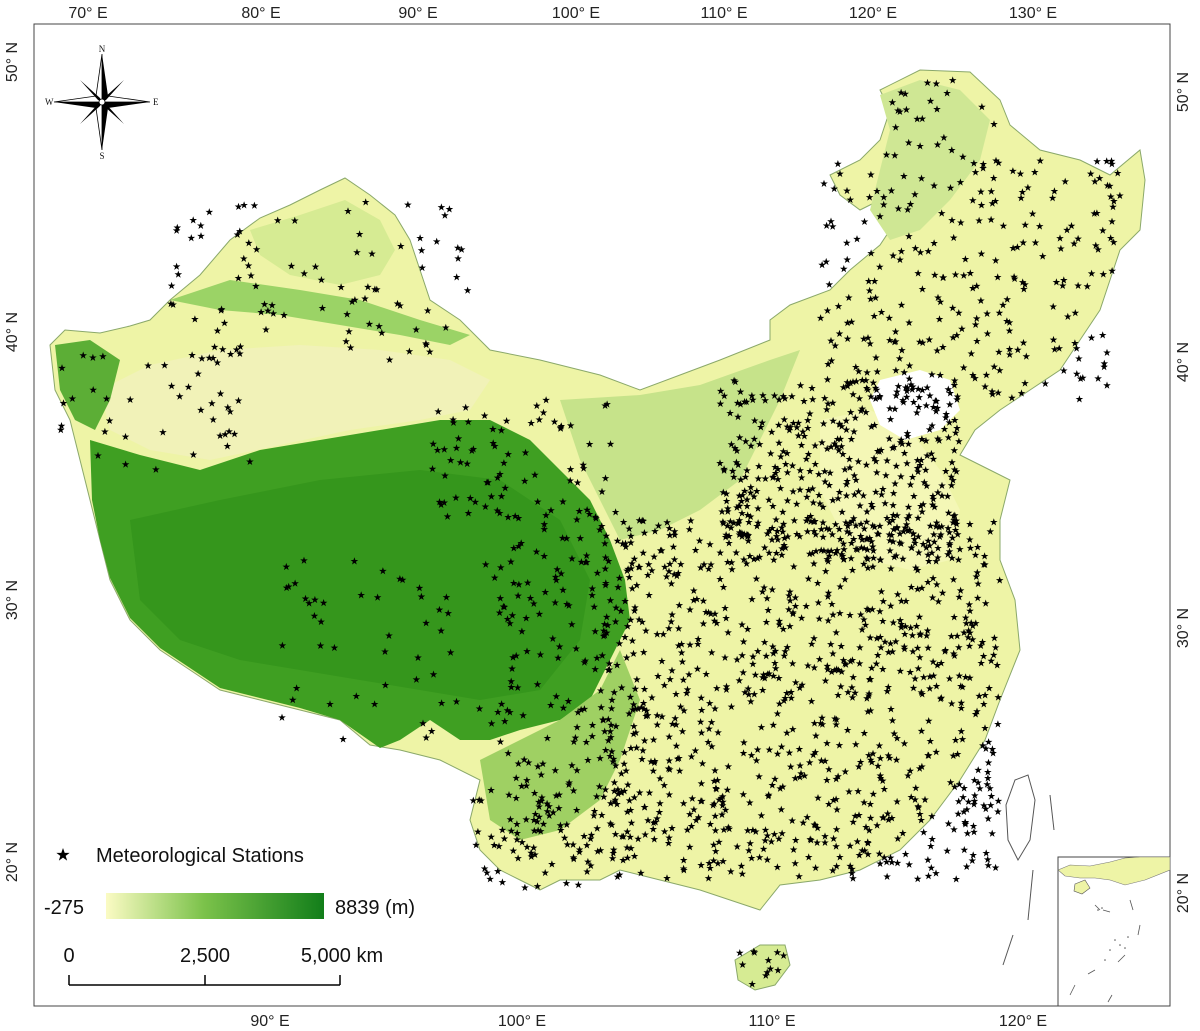 The image size is (1200, 1031). What do you see at coordinates (12, 62) in the screenshot?
I see `left-axis-label: 50° N` at bounding box center [12, 62].